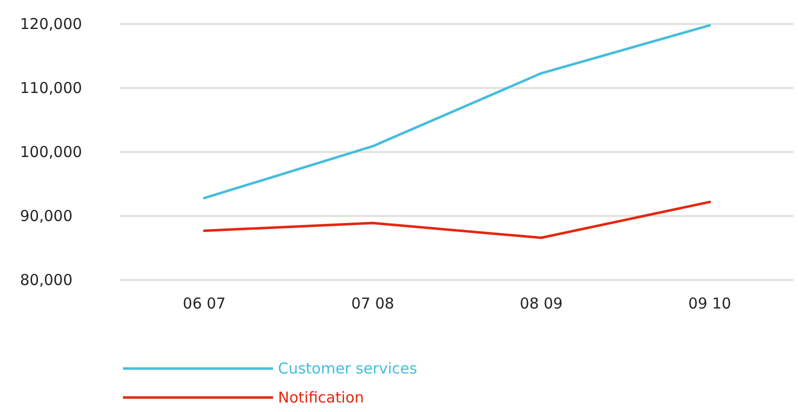 The height and width of the screenshot is (412, 798). What do you see at coordinates (204, 303) in the screenshot?
I see `x-tick-label: 06 07` at bounding box center [204, 303].